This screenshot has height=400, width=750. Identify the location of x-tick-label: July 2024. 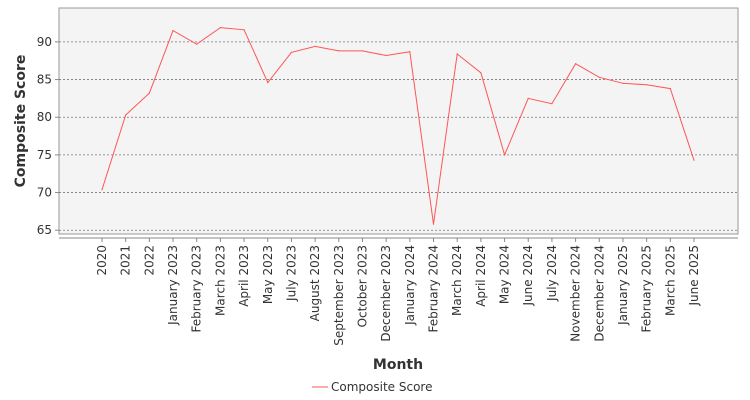
(552, 273).